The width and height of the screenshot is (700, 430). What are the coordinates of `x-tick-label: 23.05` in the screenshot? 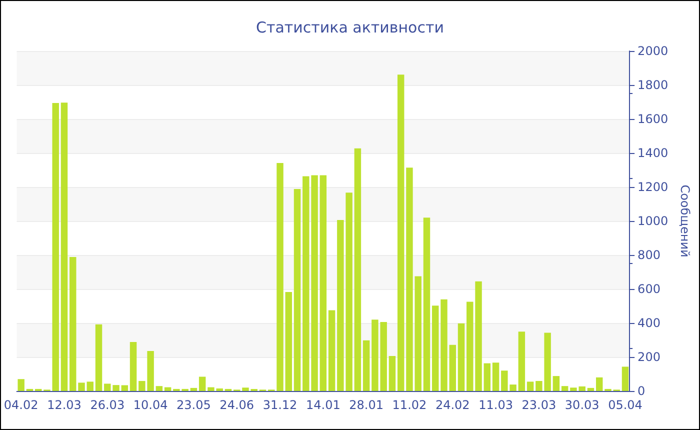 It's located at (193, 405).